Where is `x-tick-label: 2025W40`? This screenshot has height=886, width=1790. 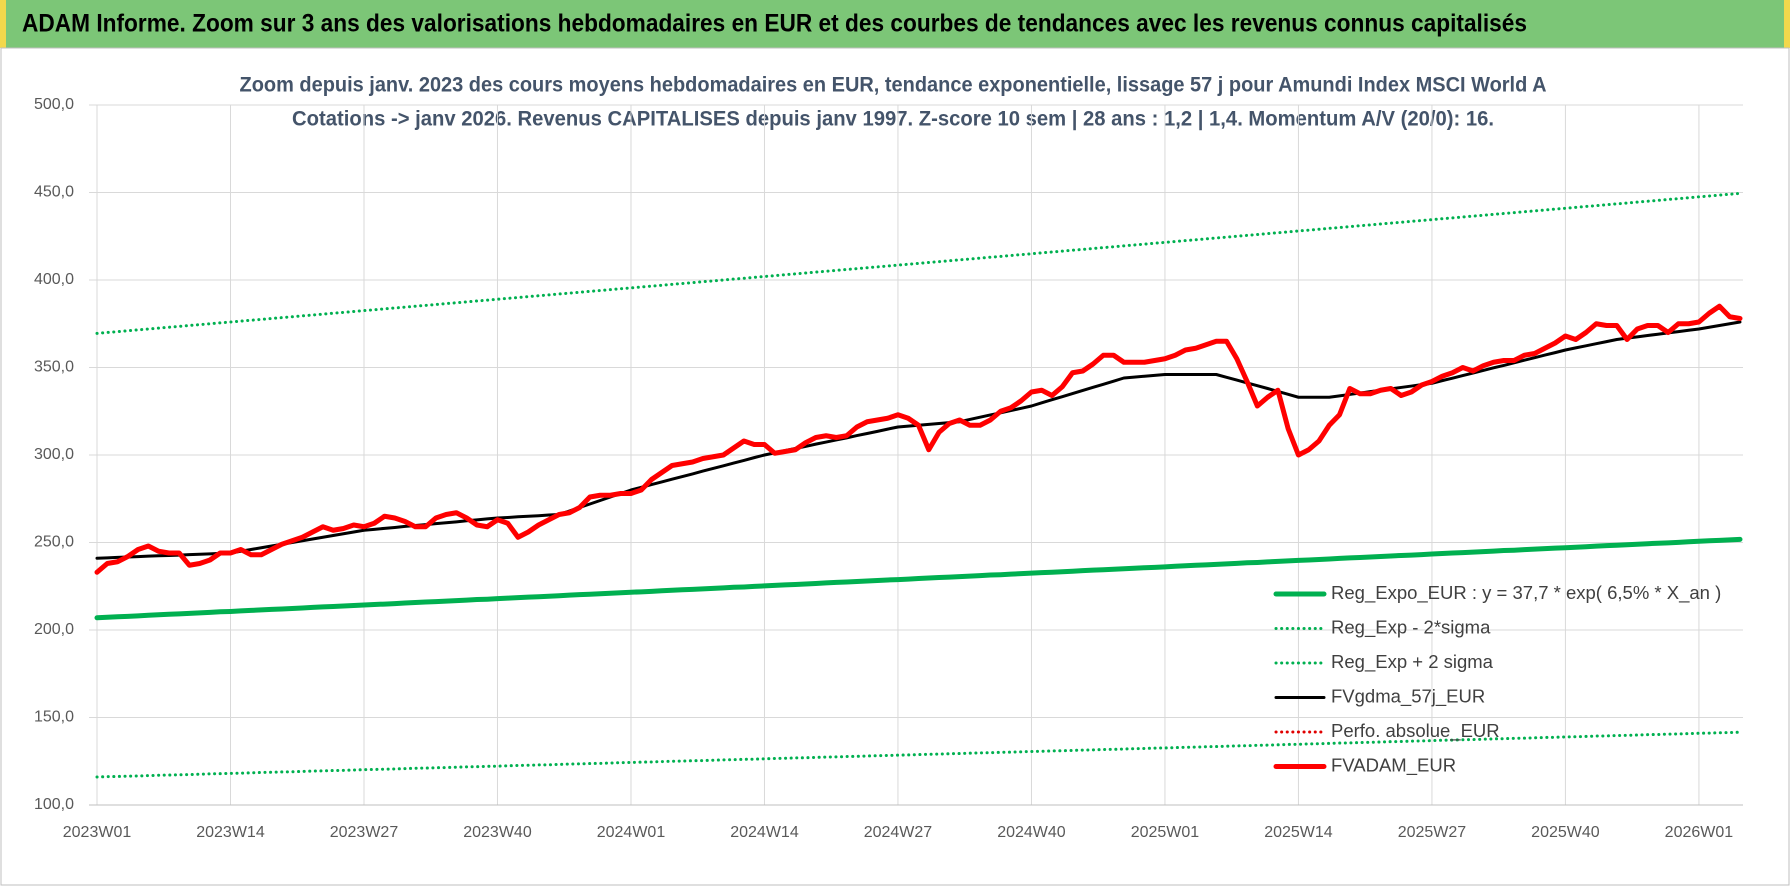 x-tick-label: 2025W40 is located at coordinates (1565, 832).